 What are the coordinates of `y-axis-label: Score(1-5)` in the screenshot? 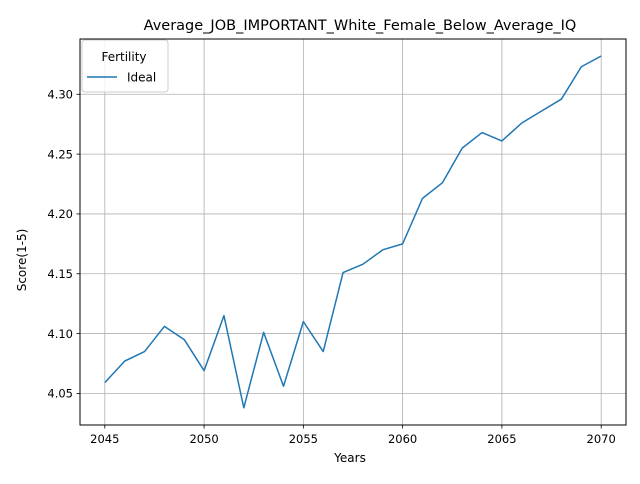 It's located at (22, 260).